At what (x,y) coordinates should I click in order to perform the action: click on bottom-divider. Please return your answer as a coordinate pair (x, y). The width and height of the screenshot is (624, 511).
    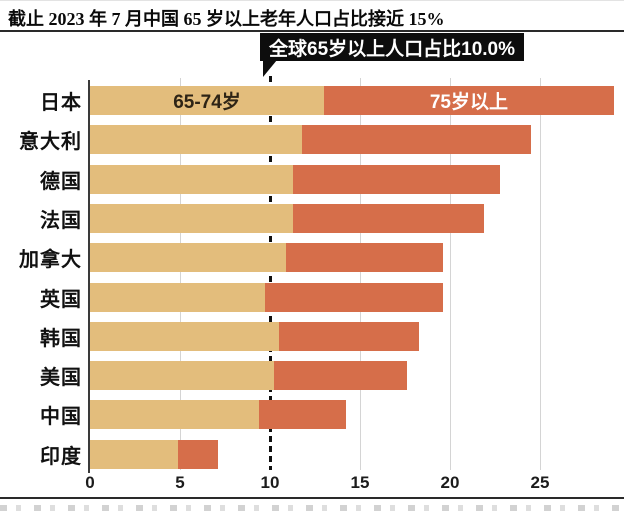
    Looking at the image, I should click on (312, 498).